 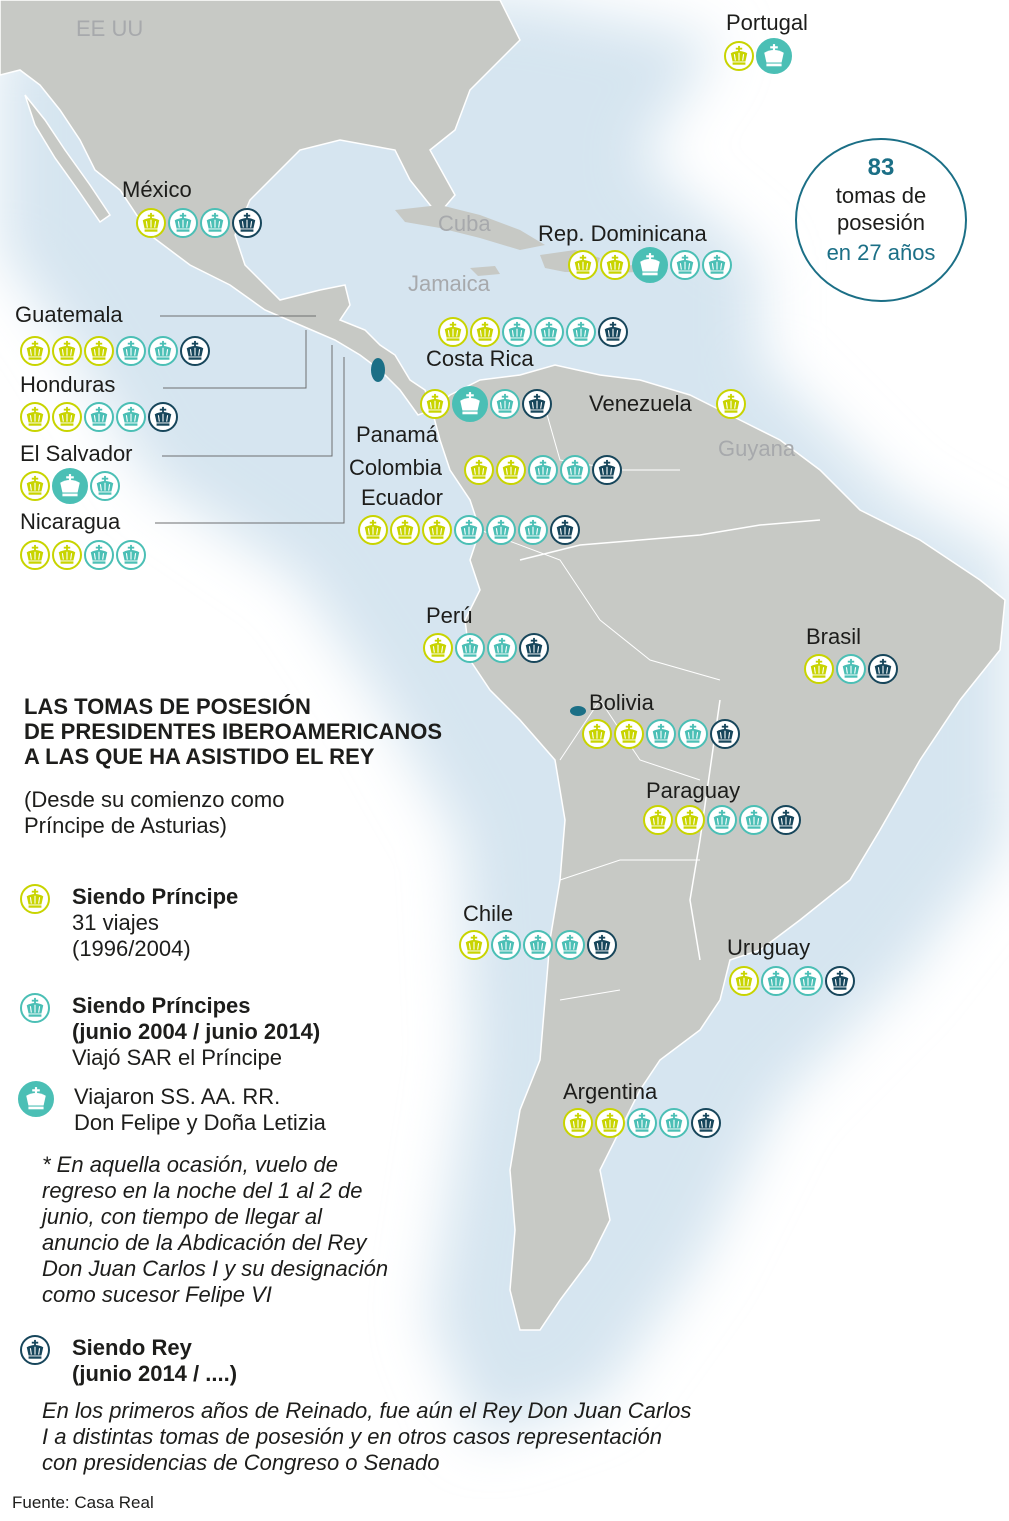 What do you see at coordinates (36, 1108) in the screenshot?
I see `legend-couple-icon` at bounding box center [36, 1108].